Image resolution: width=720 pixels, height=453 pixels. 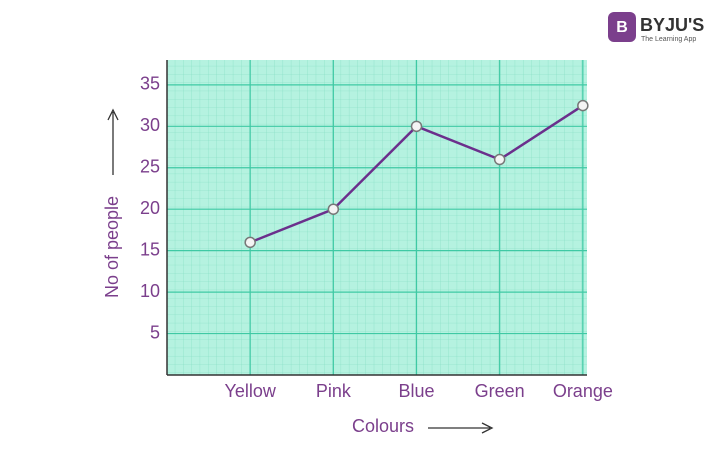 What do you see at coordinates (113, 141) in the screenshot?
I see `y-arrow` at bounding box center [113, 141].